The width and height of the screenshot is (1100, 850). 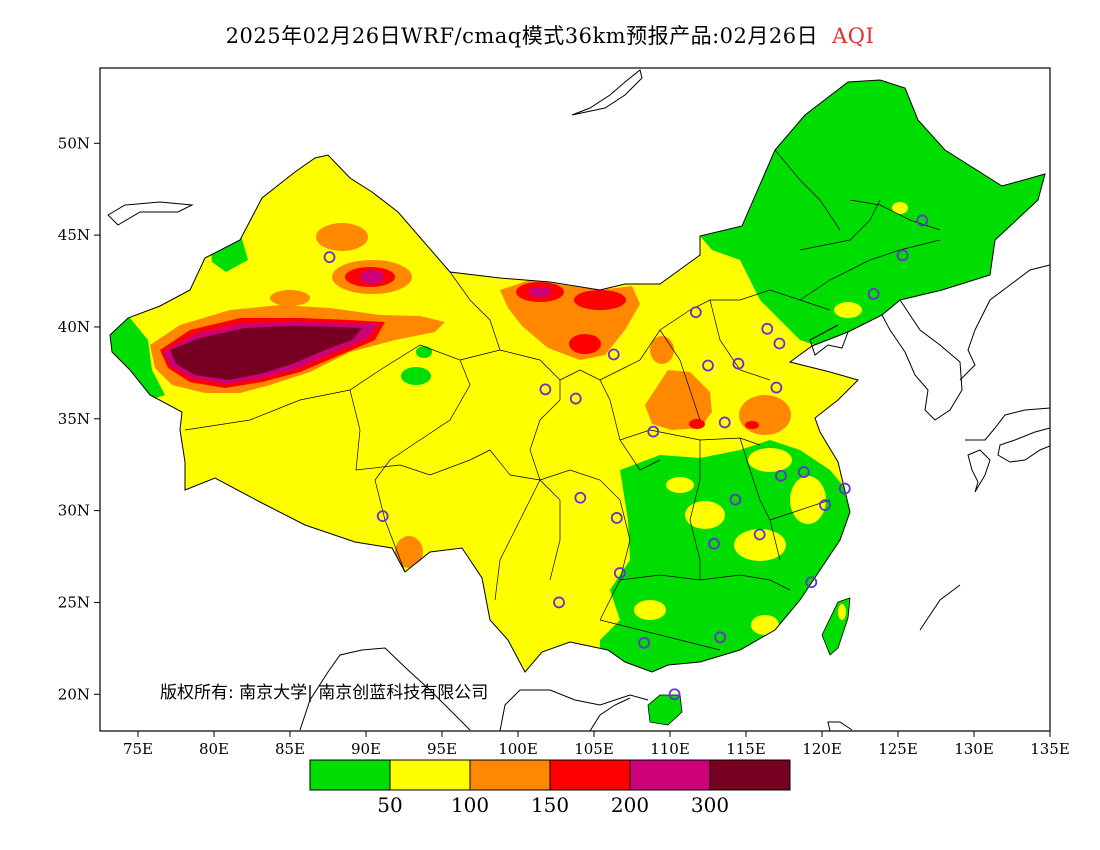 I want to click on legend-label: 300, so click(x=710, y=805).